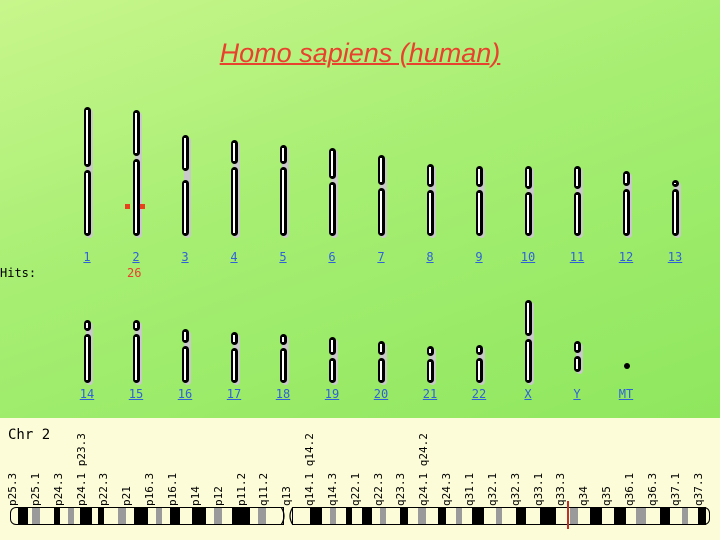 This screenshot has height=540, width=720. Describe the element at coordinates (528, 394) in the screenshot. I see `chromosome-label-x: X` at that location.